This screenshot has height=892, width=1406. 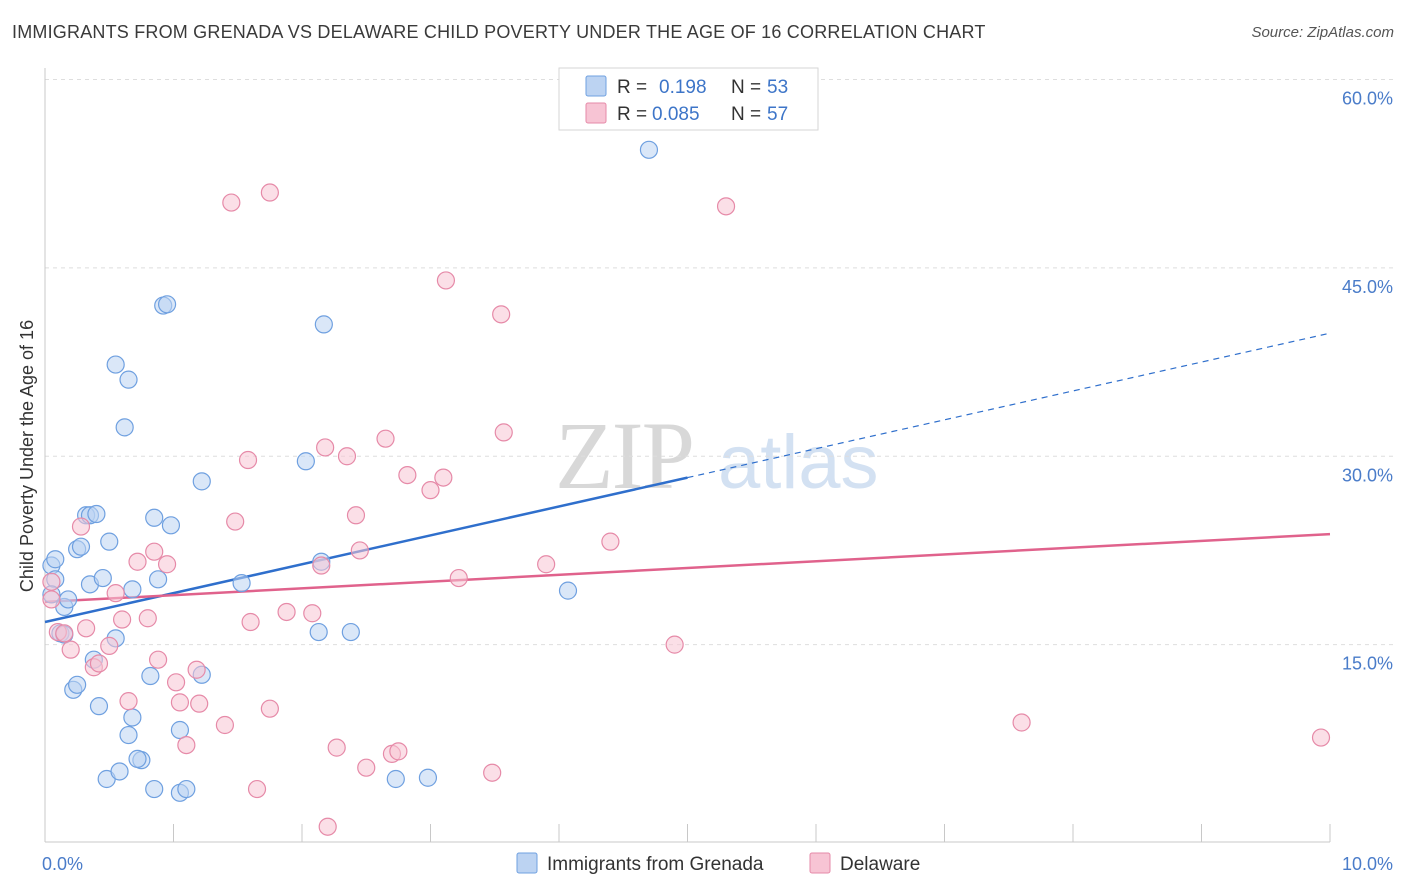 I want to click on bottom-legend: Immigrants from Grenada Delaware, so click(x=718, y=863).